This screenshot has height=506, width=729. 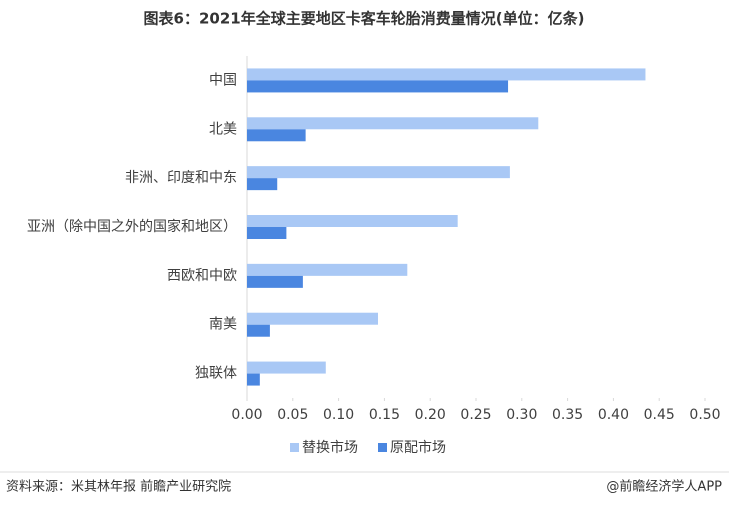 I want to click on y-tick-label: 非洲、印度和中东, so click(x=181, y=178).